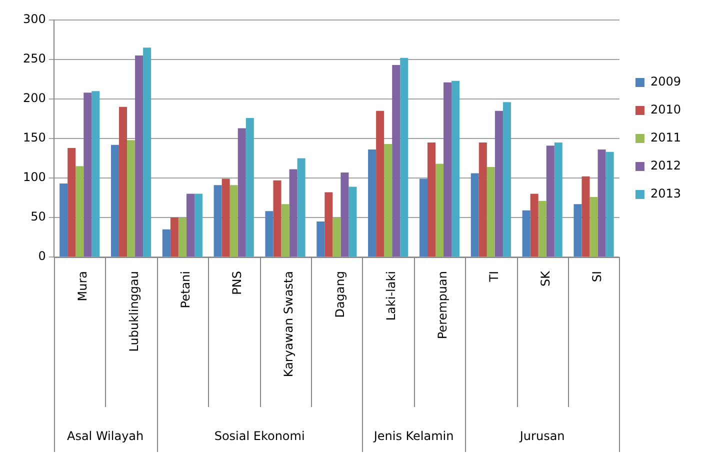  Describe the element at coordinates (34, 177) in the screenshot. I see `y-tick-label: 100` at that location.